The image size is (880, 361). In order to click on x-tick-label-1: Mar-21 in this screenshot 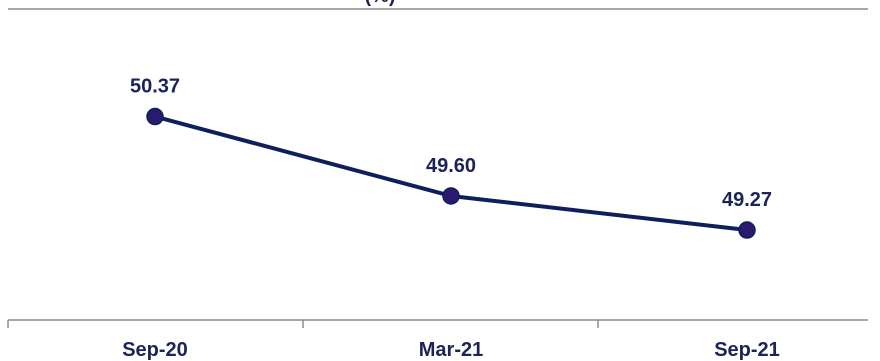, I will do `click(451, 350)`.